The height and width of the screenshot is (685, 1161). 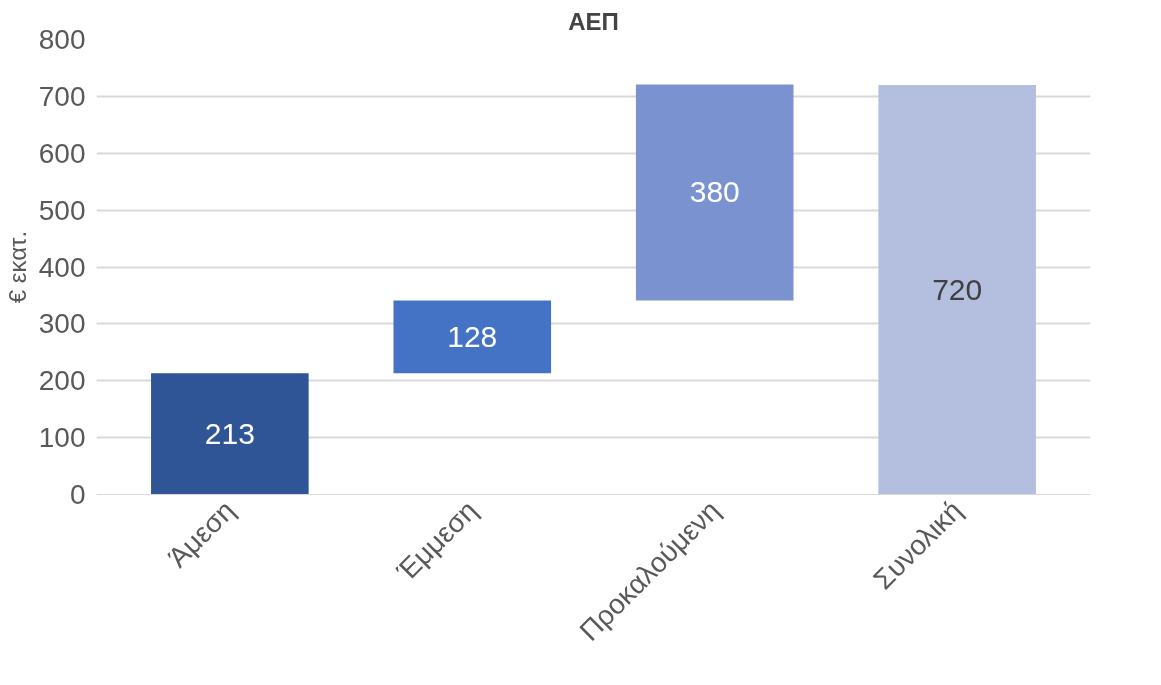 I want to click on chart-title: ΑΕΠ, so click(x=593, y=21).